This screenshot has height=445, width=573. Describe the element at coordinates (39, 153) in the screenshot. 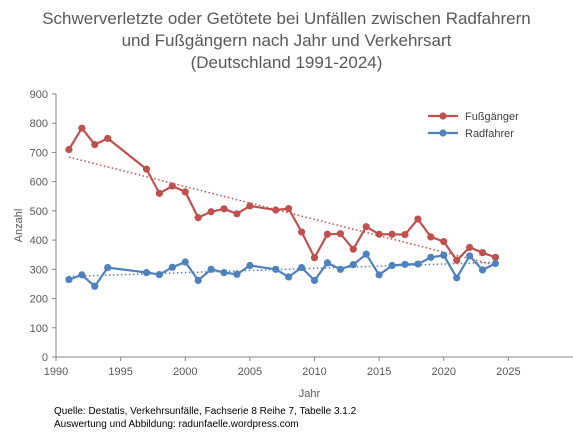

I see `y-tick-label: 700` at that location.